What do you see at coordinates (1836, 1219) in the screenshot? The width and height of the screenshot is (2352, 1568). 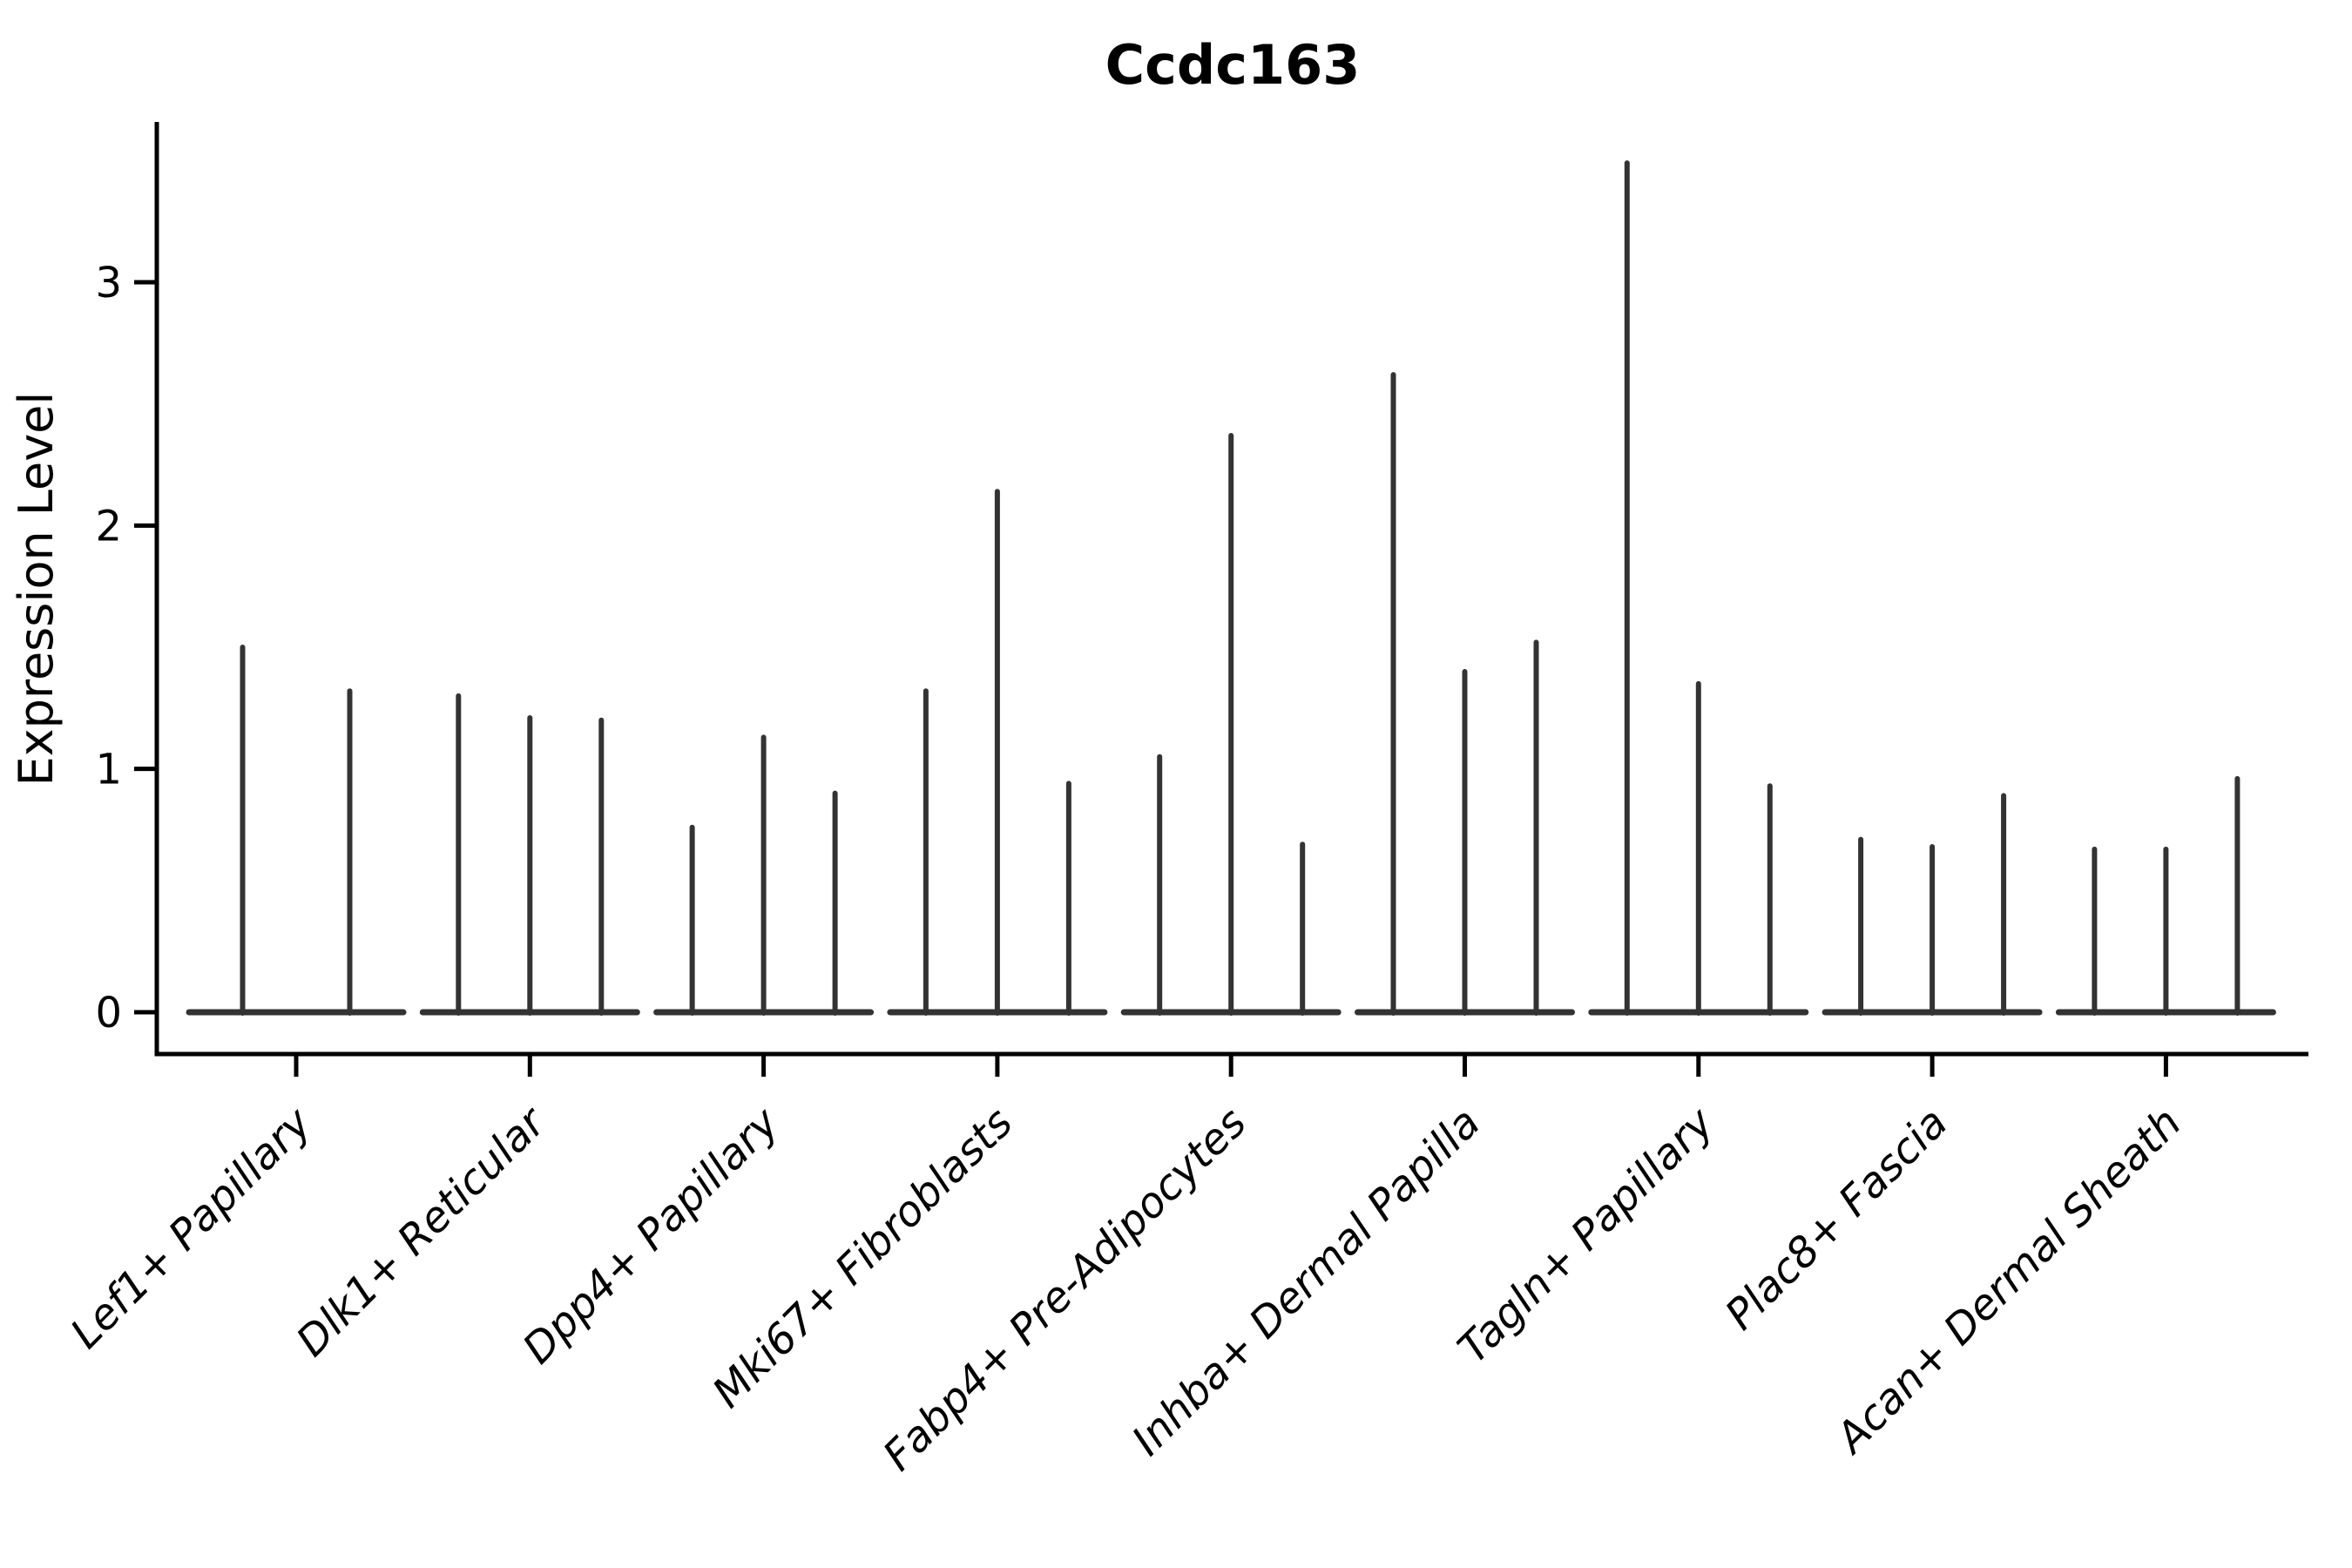 I see `x-tick-label: Plac8+ Fascia` at bounding box center [1836, 1219].